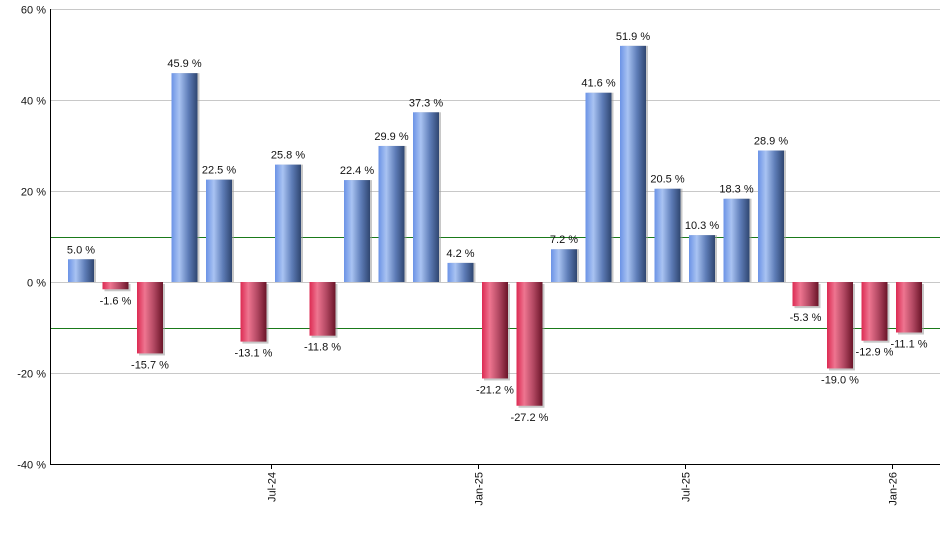  I want to click on data-label: 37.3 %, so click(426, 103).